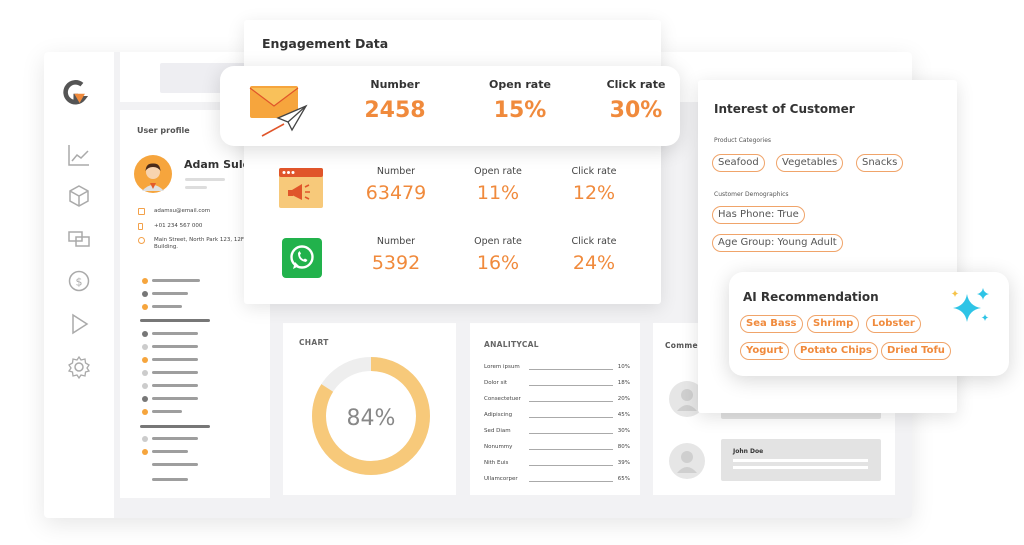 This screenshot has width=1024, height=545. What do you see at coordinates (163, 130) in the screenshot?
I see `profile-title: User profile` at bounding box center [163, 130].